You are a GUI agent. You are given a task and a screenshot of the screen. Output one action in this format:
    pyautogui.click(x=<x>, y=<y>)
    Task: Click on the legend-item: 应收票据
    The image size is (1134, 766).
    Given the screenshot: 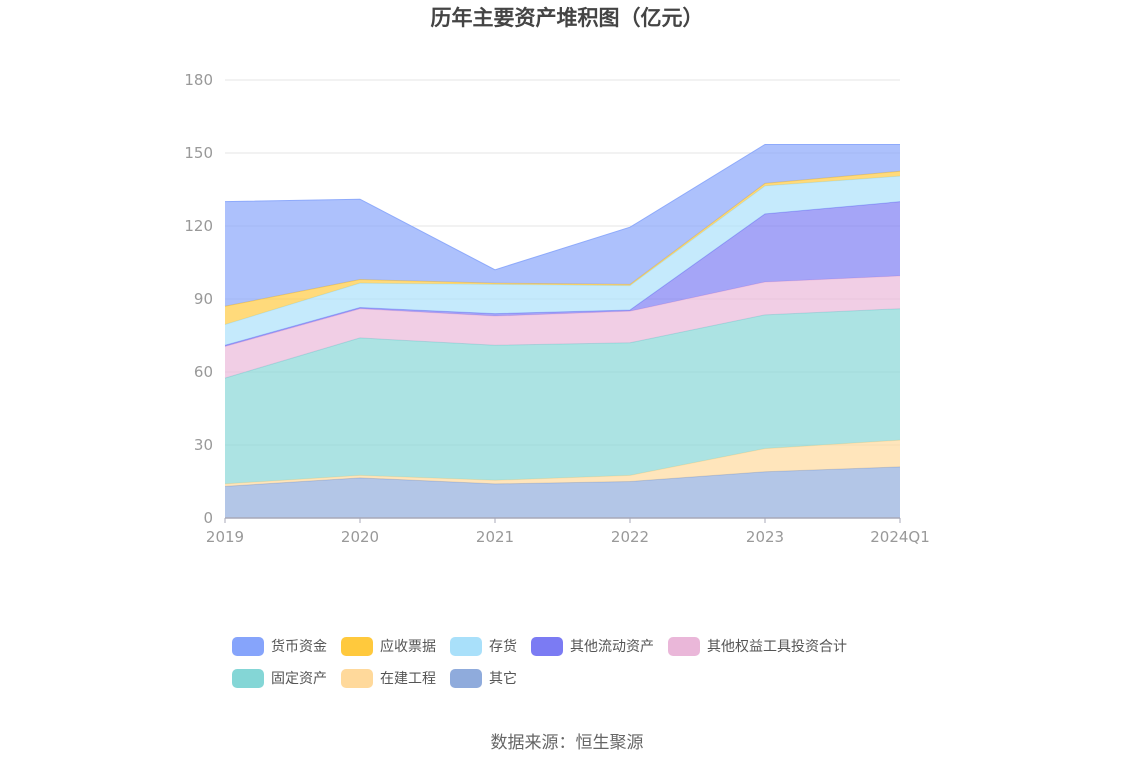 What is the action you would take?
    pyautogui.click(x=388, y=646)
    